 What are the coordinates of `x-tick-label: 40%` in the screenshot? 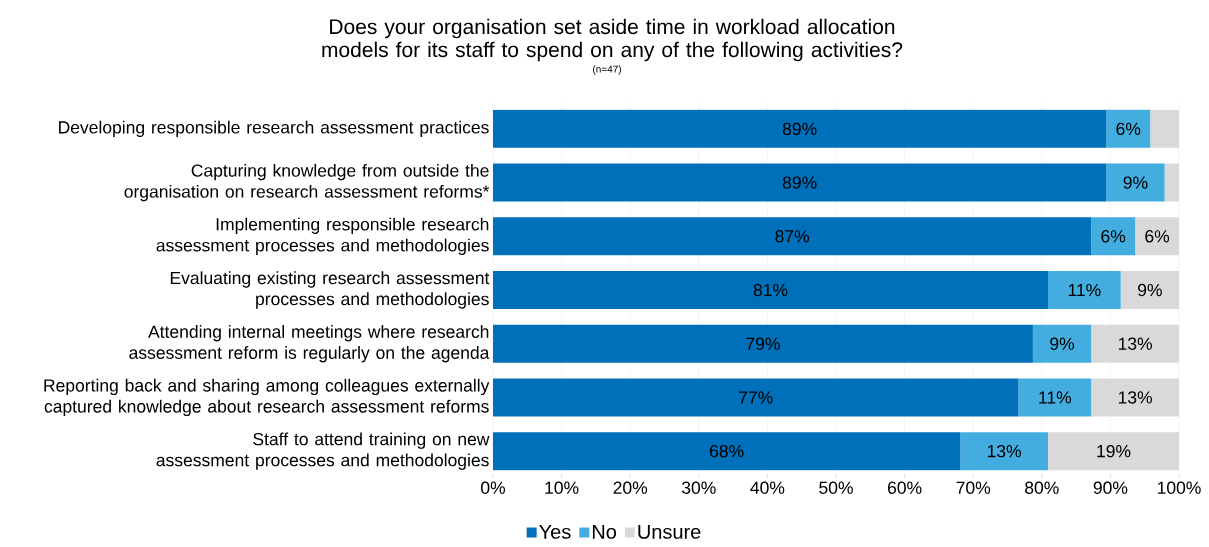 It's located at (767, 487).